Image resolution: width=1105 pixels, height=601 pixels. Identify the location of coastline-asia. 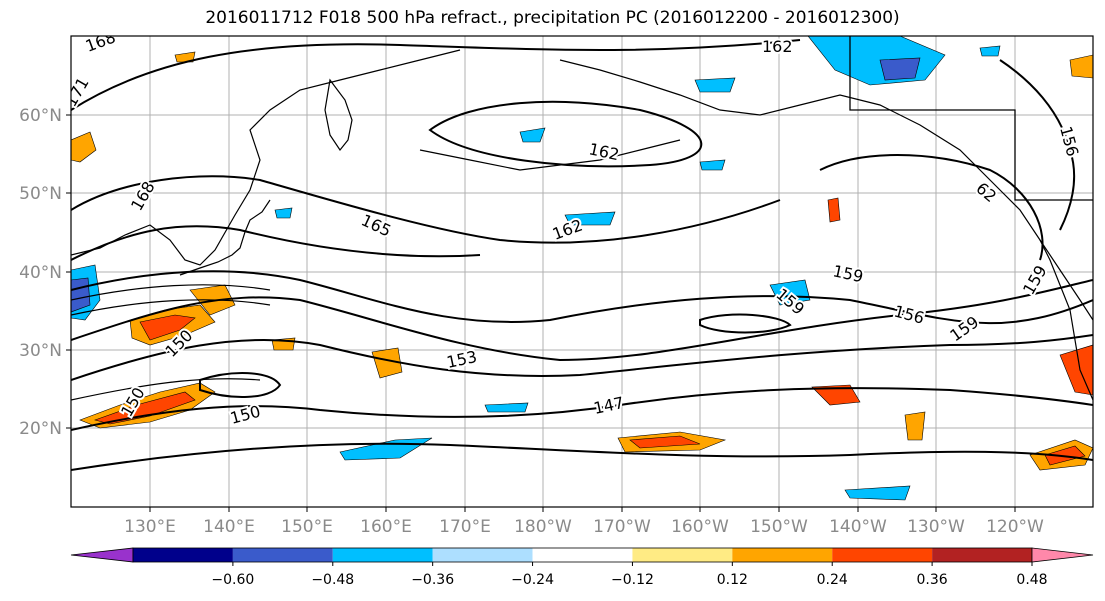
(266, 157).